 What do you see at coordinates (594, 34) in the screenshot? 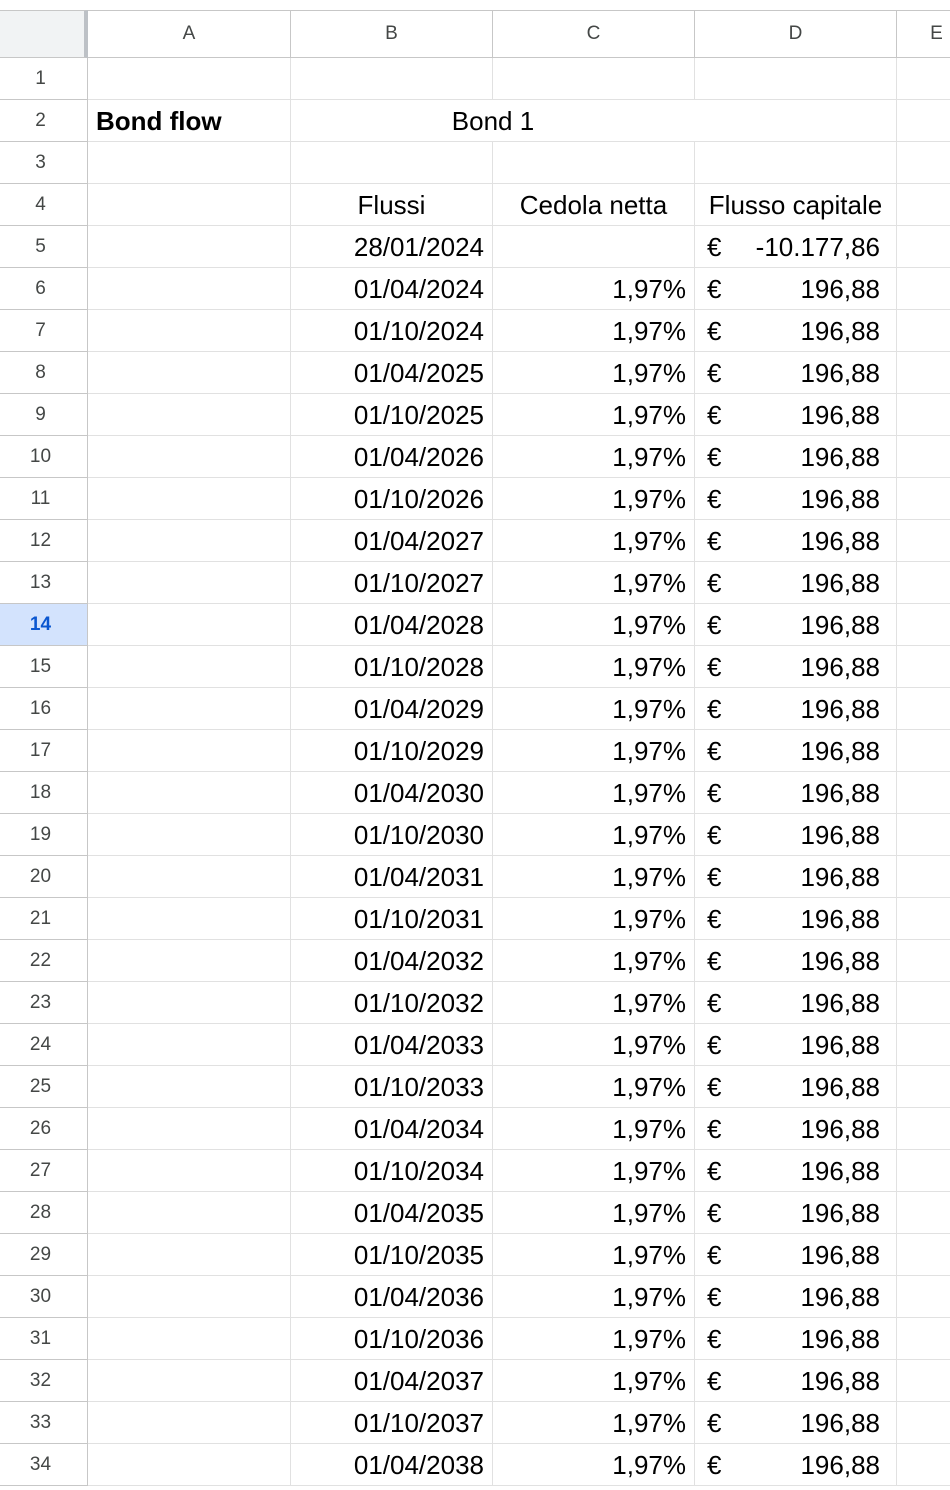
I see `column-header-c: C` at bounding box center [594, 34].